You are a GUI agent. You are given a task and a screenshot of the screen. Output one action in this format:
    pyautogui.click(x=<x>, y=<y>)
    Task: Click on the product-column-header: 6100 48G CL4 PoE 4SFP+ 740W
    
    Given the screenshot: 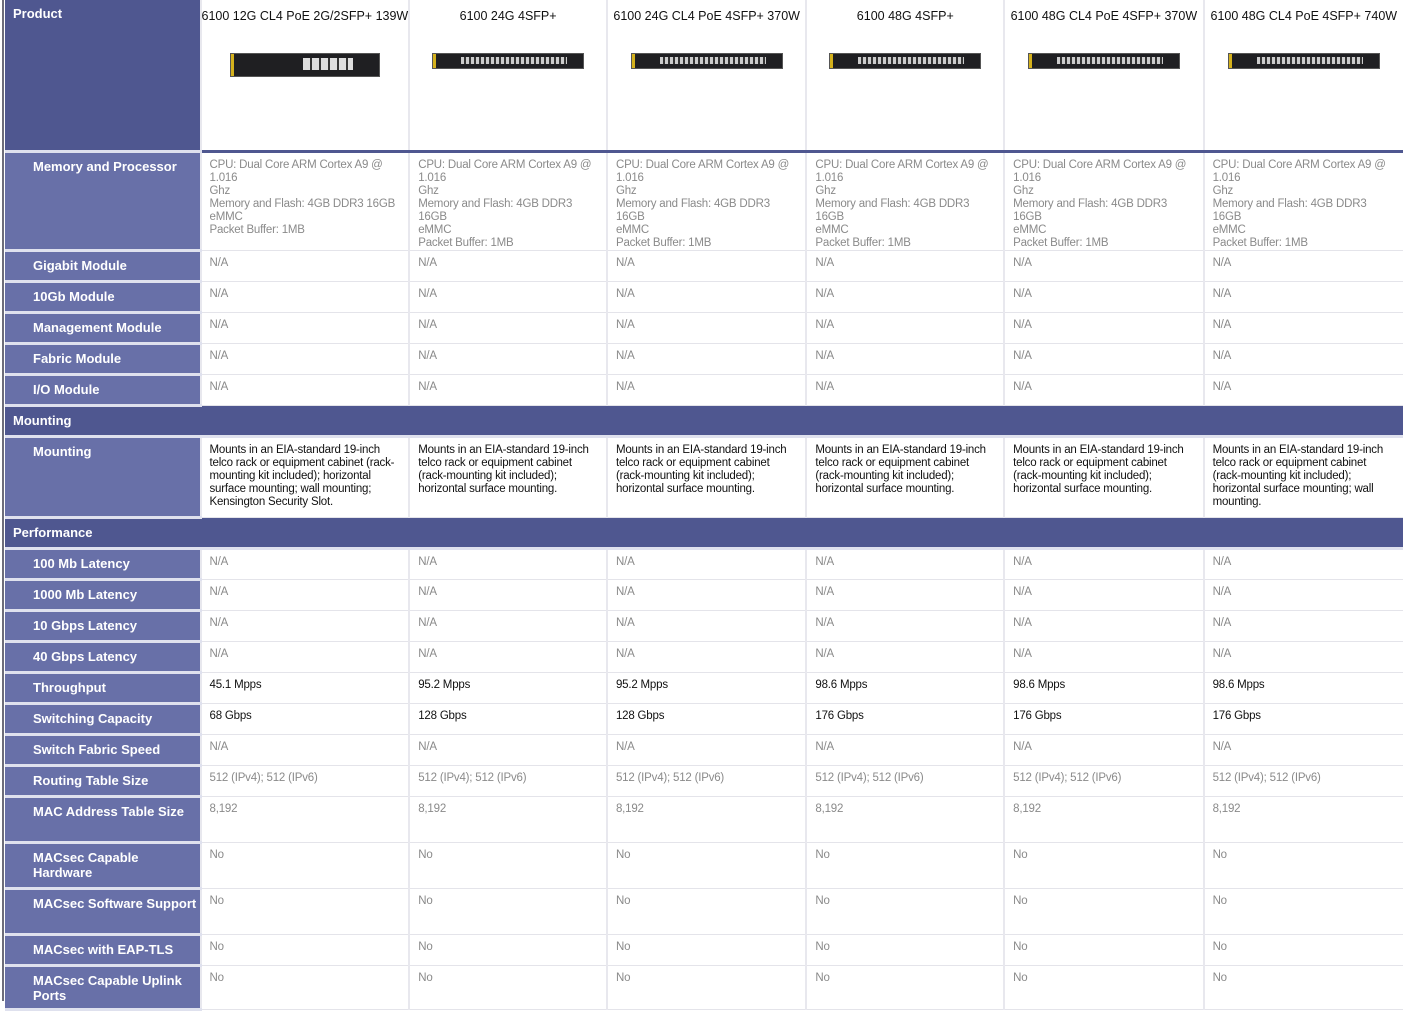 What is the action you would take?
    pyautogui.click(x=1302, y=76)
    